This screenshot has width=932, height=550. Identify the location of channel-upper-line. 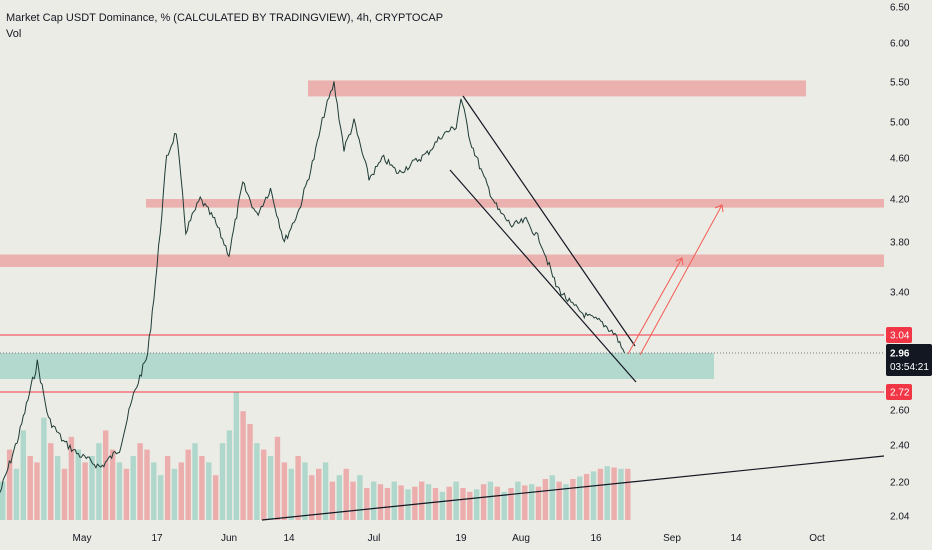
(549, 221).